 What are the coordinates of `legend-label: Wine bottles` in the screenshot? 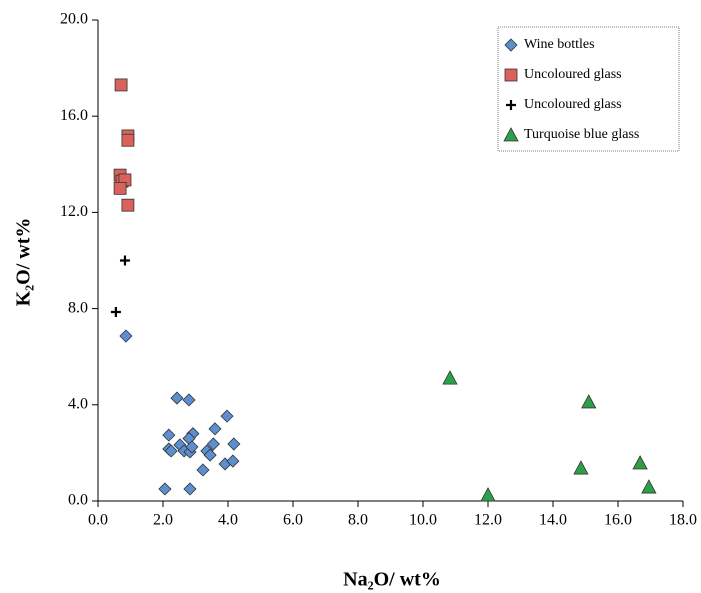 It's located at (559, 44).